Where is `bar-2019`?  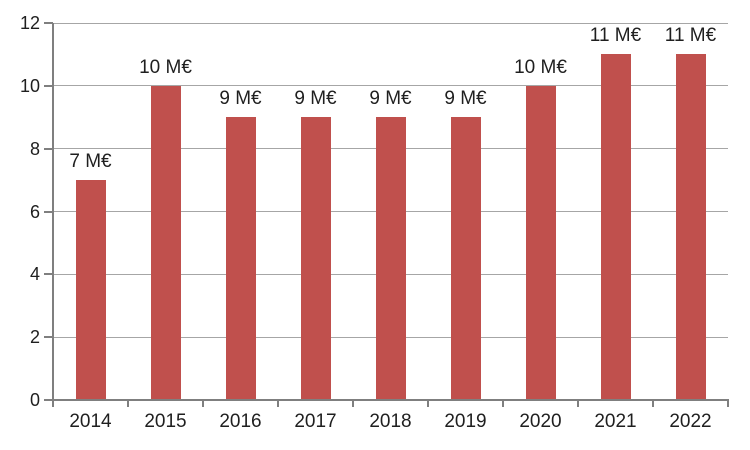 bar-2019 is located at coordinates (465, 258).